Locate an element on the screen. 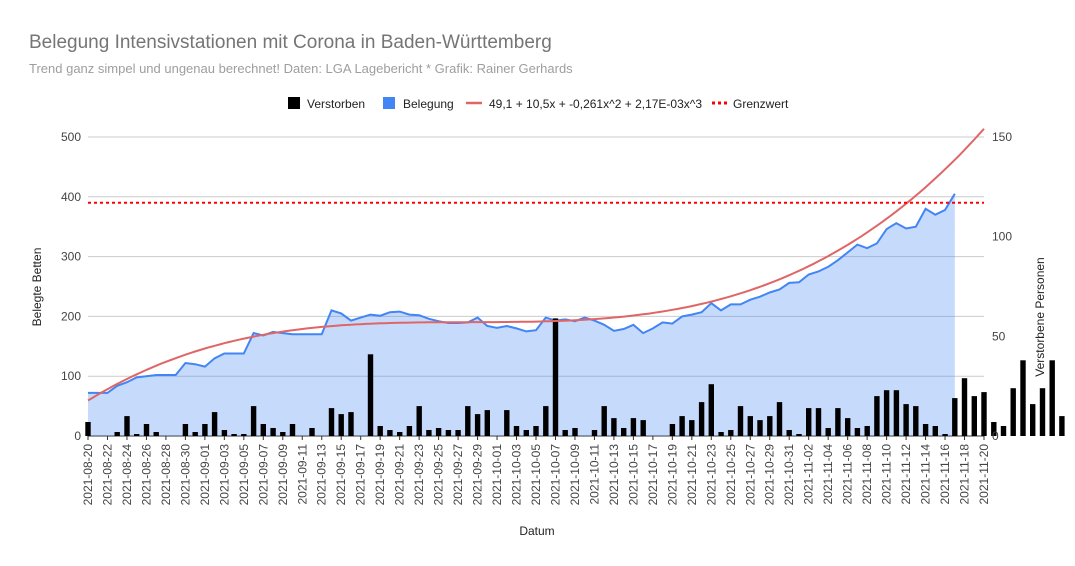 Image resolution: width=1075 pixels, height=566 pixels. x-tick-label: 2021-08-28 is located at coordinates (166, 475).